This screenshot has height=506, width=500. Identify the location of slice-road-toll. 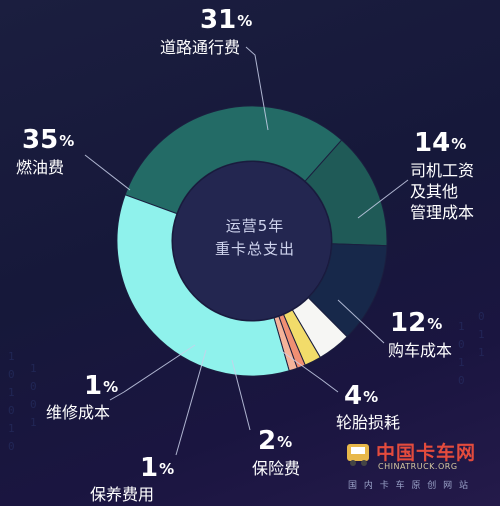
(233, 160).